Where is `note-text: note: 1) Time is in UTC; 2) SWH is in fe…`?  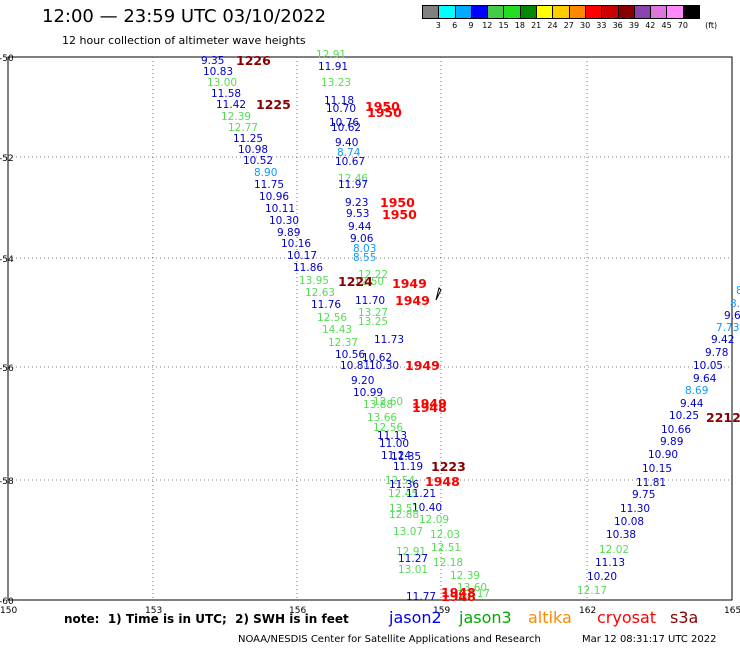
note-text: note: 1) Time is in UTC; 2) SWH is in fe… is located at coordinates (206, 619).